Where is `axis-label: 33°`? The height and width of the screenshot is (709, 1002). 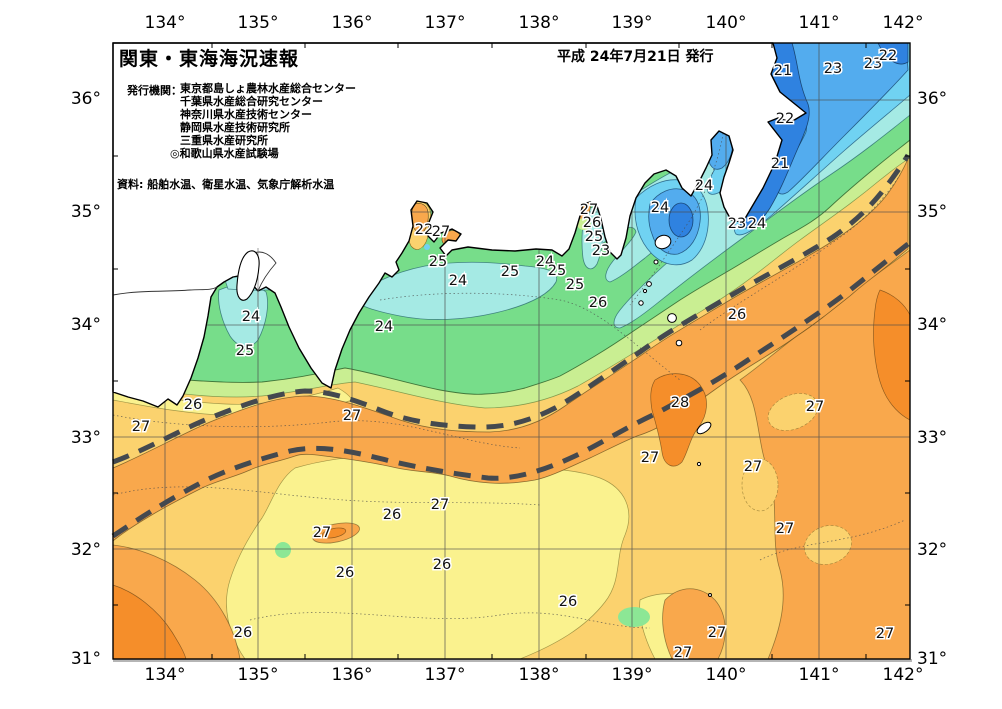 axis-label: 33° is located at coordinates (932, 438).